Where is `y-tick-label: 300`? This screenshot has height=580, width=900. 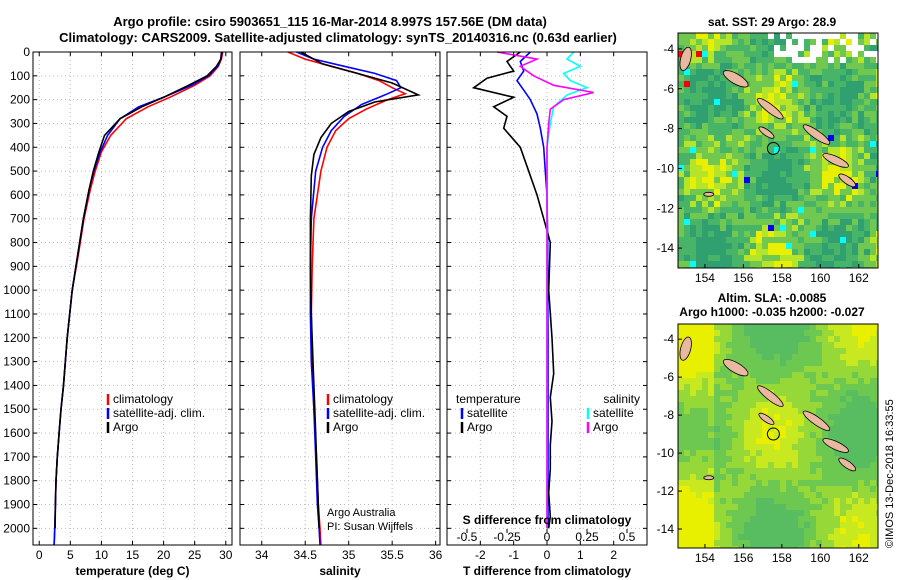
y-tick-label: 300 is located at coordinates (20, 123).